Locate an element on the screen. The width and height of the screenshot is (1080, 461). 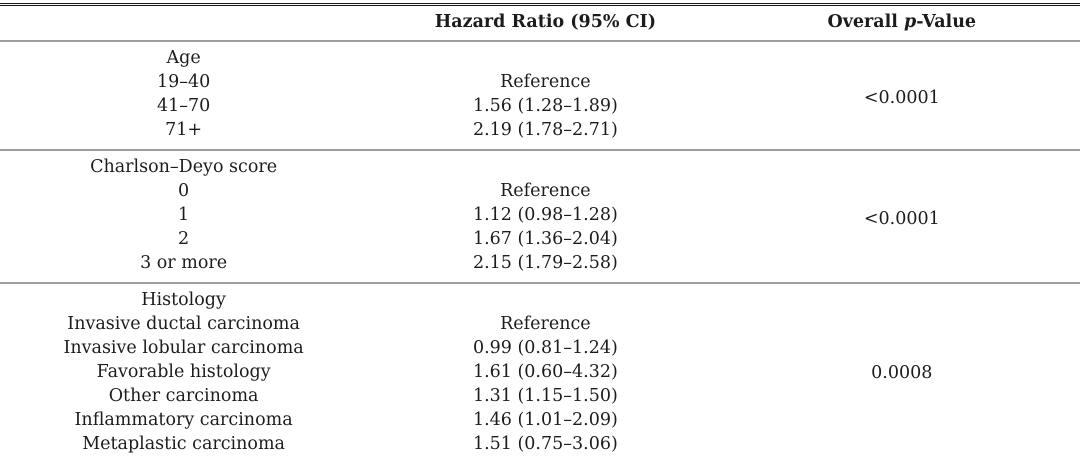
table-row: 1 1.12 (0.98–1.28) is located at coordinates (540, 215).